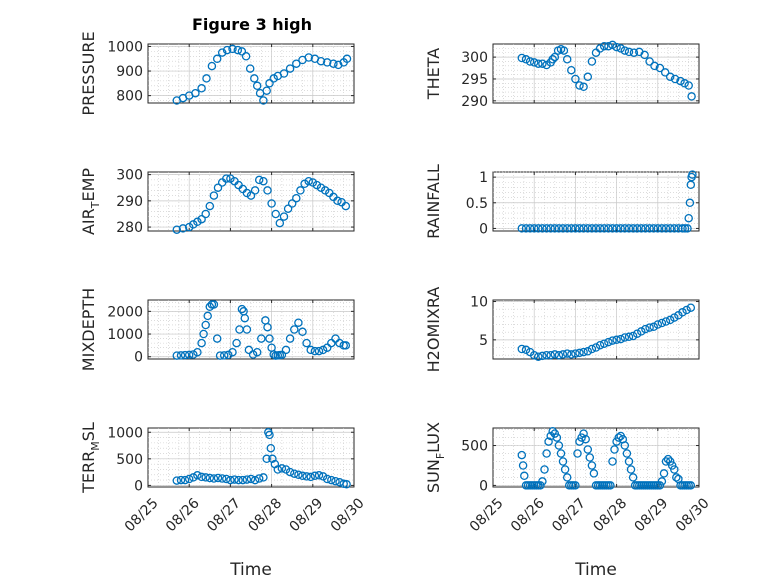 The image size is (778, 583). Describe the element at coordinates (95, 446) in the screenshot. I see `y-axis-label-subscript: M` at that location.